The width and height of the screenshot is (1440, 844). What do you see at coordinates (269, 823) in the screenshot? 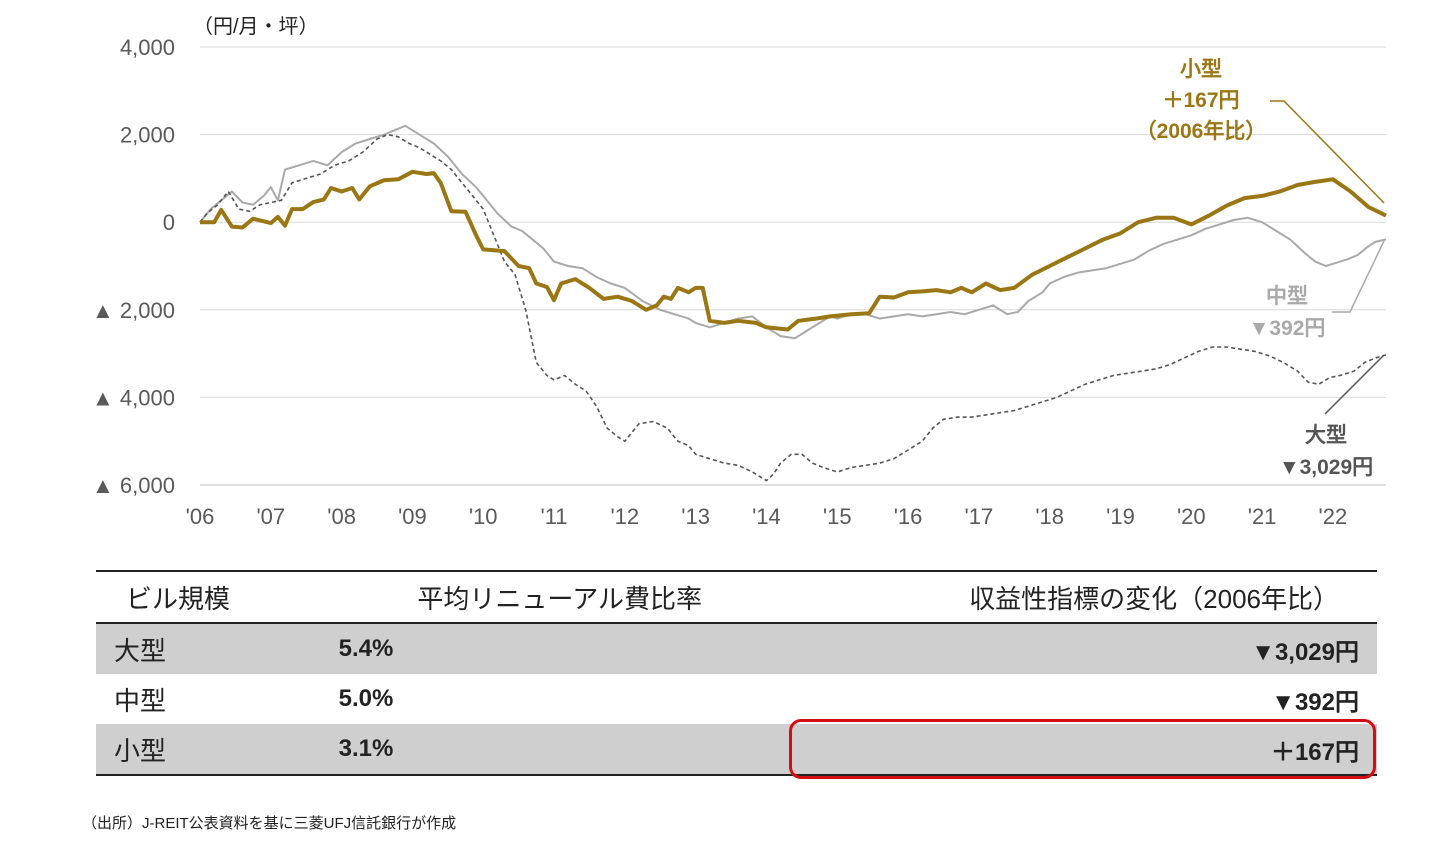
I see `source-note: （出所）J-REIT公表資料を基に三菱UFJ信託銀行が作成` at bounding box center [269, 823].